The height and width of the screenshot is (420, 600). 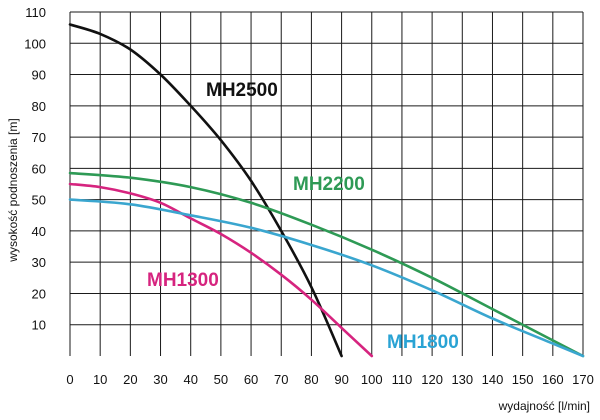 I want to click on y-tick-label: 40, so click(x=39, y=231).